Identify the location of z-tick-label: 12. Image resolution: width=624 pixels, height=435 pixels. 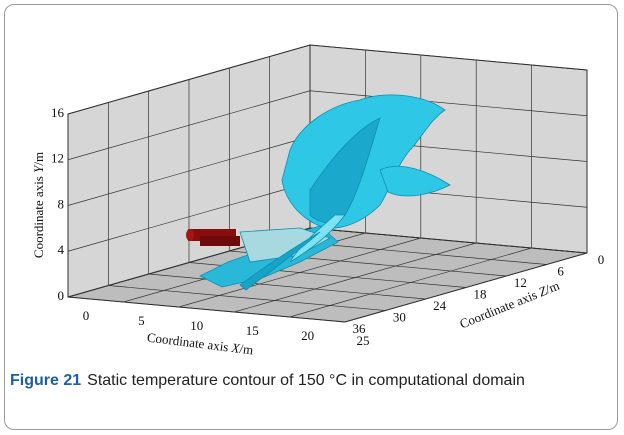
(520, 282).